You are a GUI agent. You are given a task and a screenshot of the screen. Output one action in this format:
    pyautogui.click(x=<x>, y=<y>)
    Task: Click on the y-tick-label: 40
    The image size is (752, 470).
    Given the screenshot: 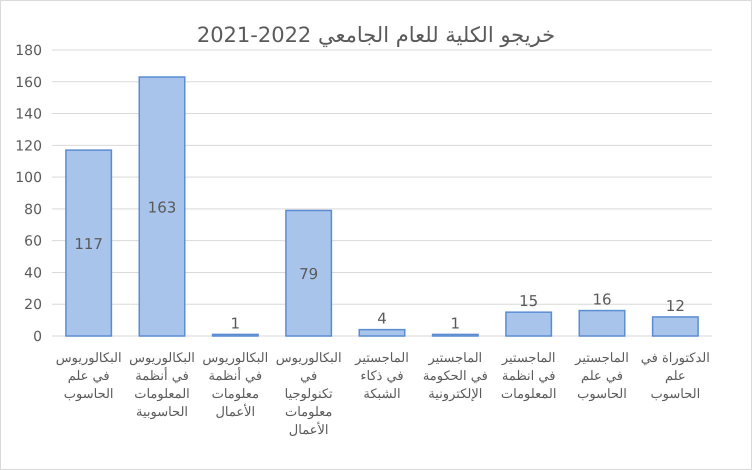 What is the action you would take?
    pyautogui.click(x=33, y=273)
    